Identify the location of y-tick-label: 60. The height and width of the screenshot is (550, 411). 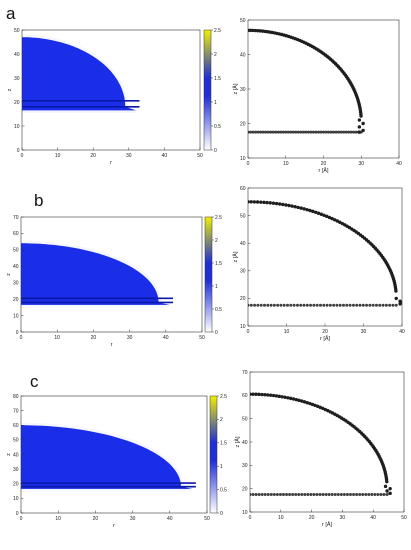
(16, 234).